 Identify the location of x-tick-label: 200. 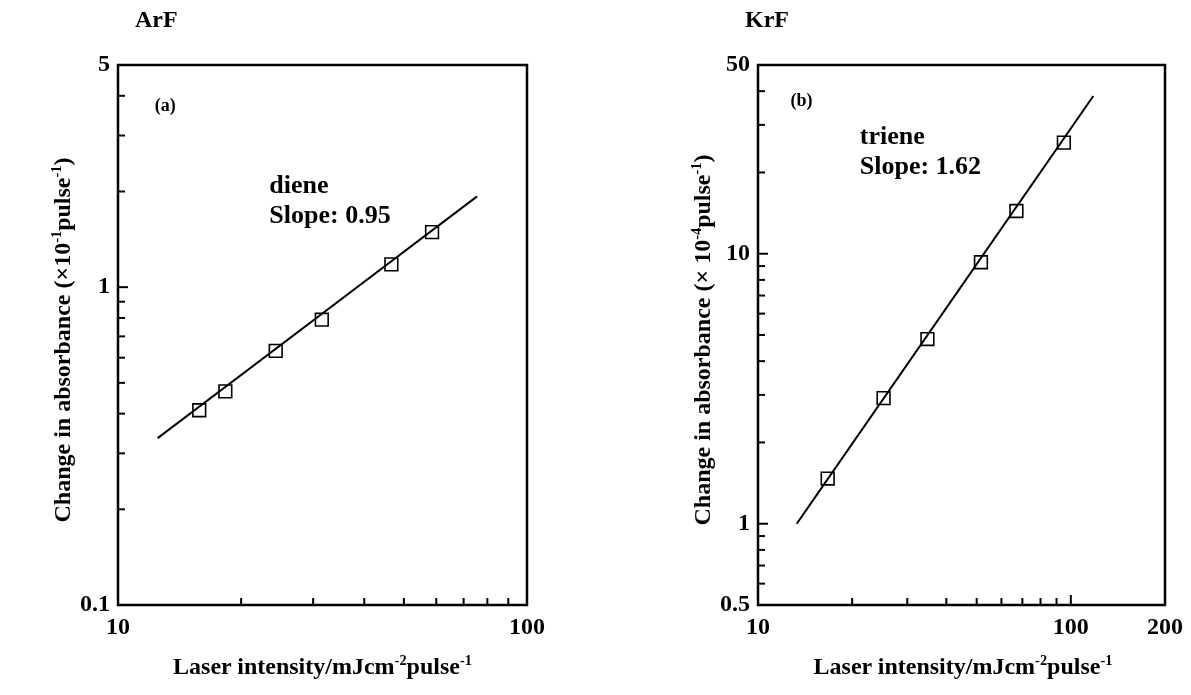
(1165, 625).